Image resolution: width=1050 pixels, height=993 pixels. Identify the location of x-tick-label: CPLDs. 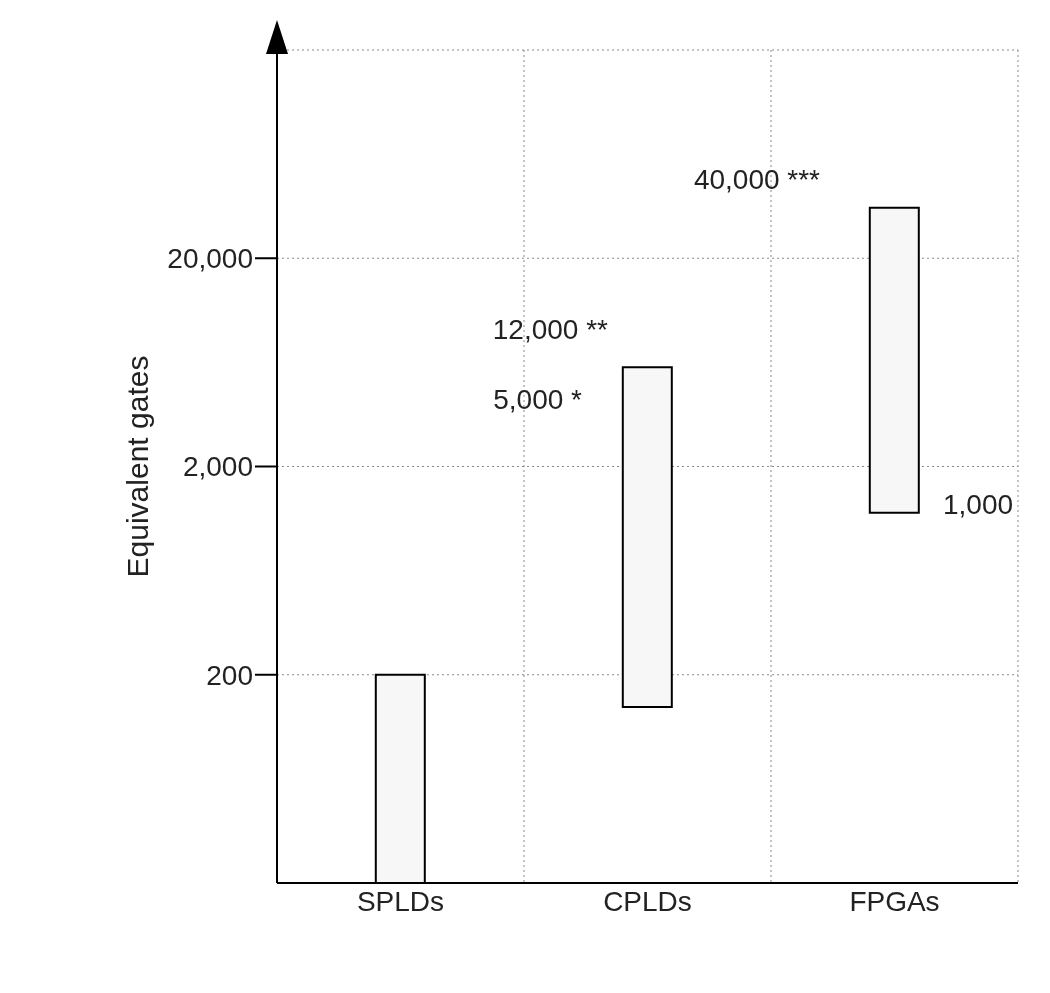
(647, 901).